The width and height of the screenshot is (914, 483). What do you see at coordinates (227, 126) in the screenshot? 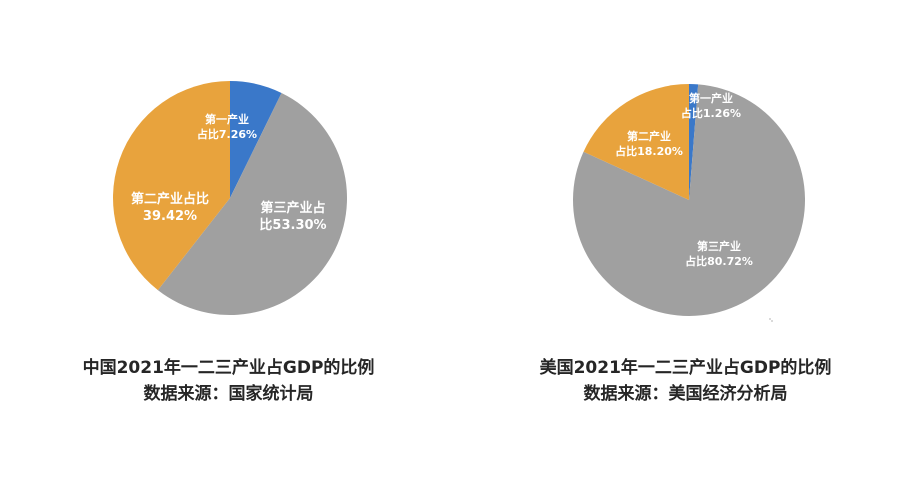
I see `china-label-primary-industry: 第一产业占比7.26%` at bounding box center [227, 126].